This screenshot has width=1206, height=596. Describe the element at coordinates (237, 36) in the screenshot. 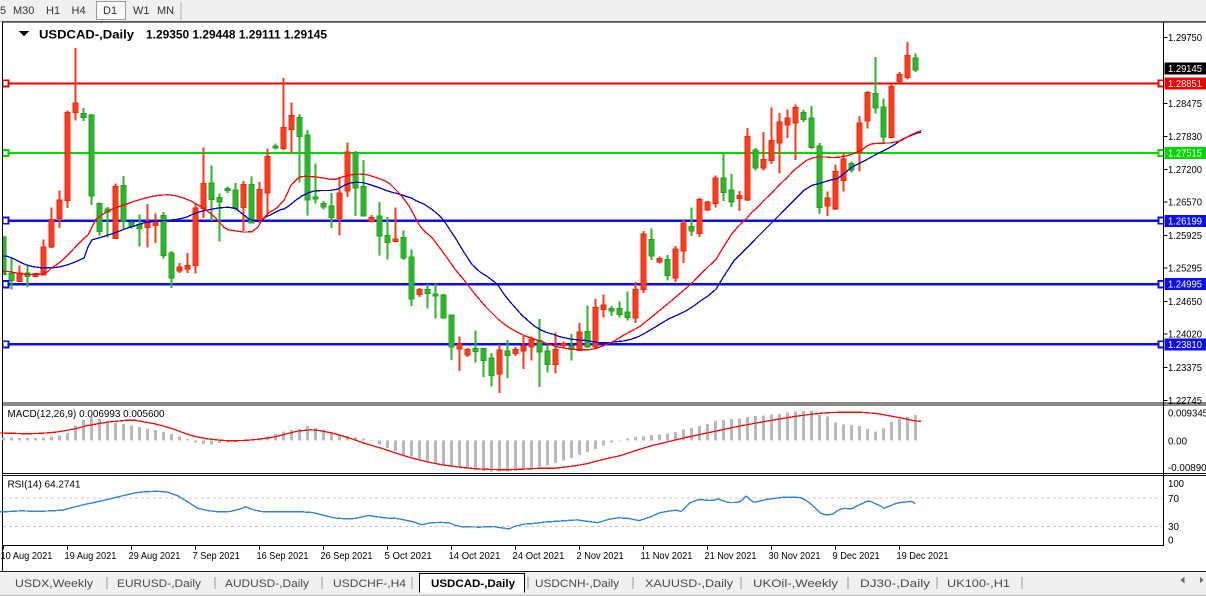

I see `svg-text:1.29350 1.29448 1.29111 1.2914: 1.29350 1.29448 1.29111 1.29145` at that location.